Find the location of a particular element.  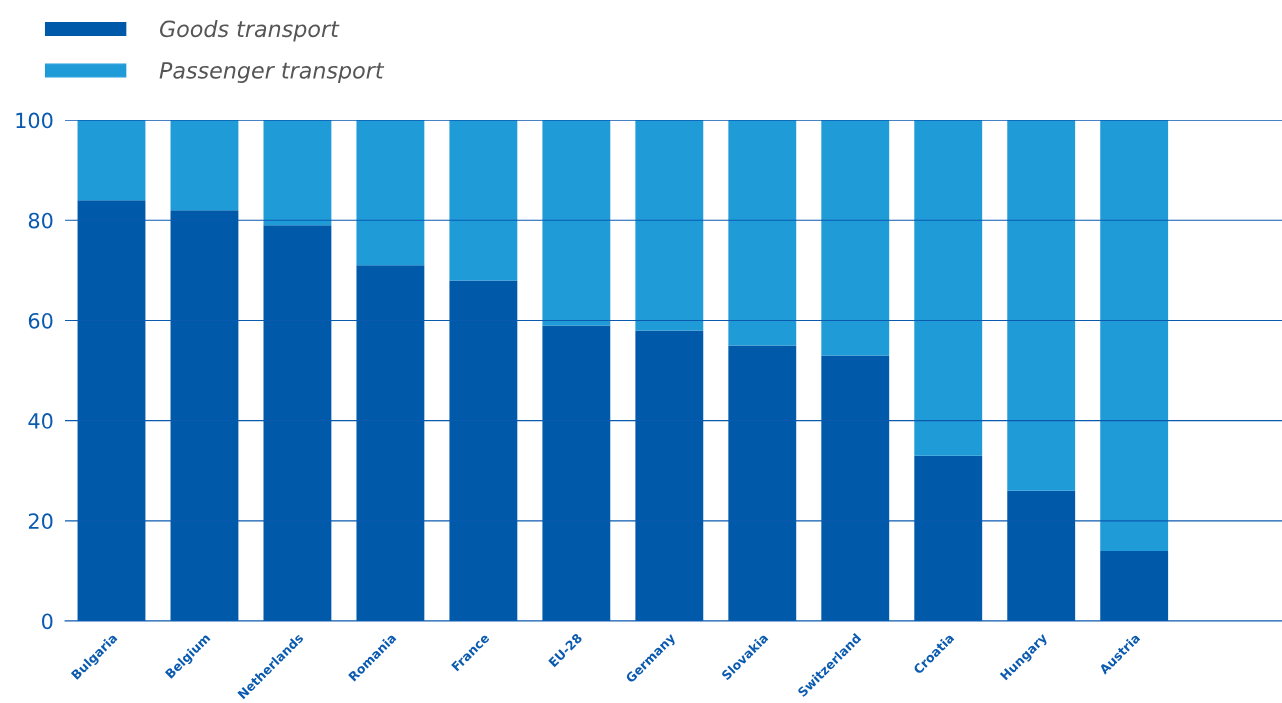

y-tick-label: 40 is located at coordinates (40, 421).